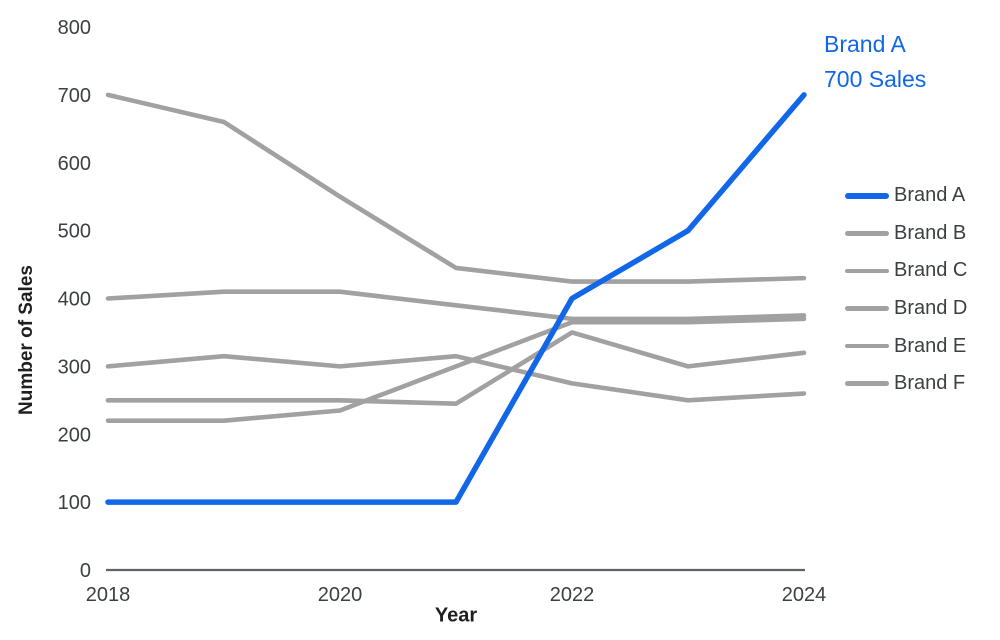 The height and width of the screenshot is (640, 1000). I want to click on x-tick-2022: 2022, so click(572, 595).